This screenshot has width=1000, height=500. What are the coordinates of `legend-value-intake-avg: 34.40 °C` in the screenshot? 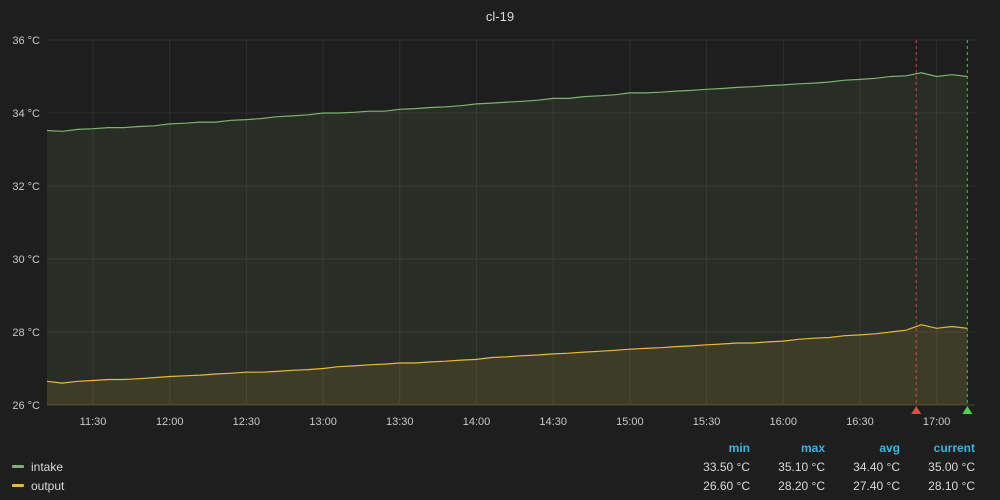 It's located at (876, 466).